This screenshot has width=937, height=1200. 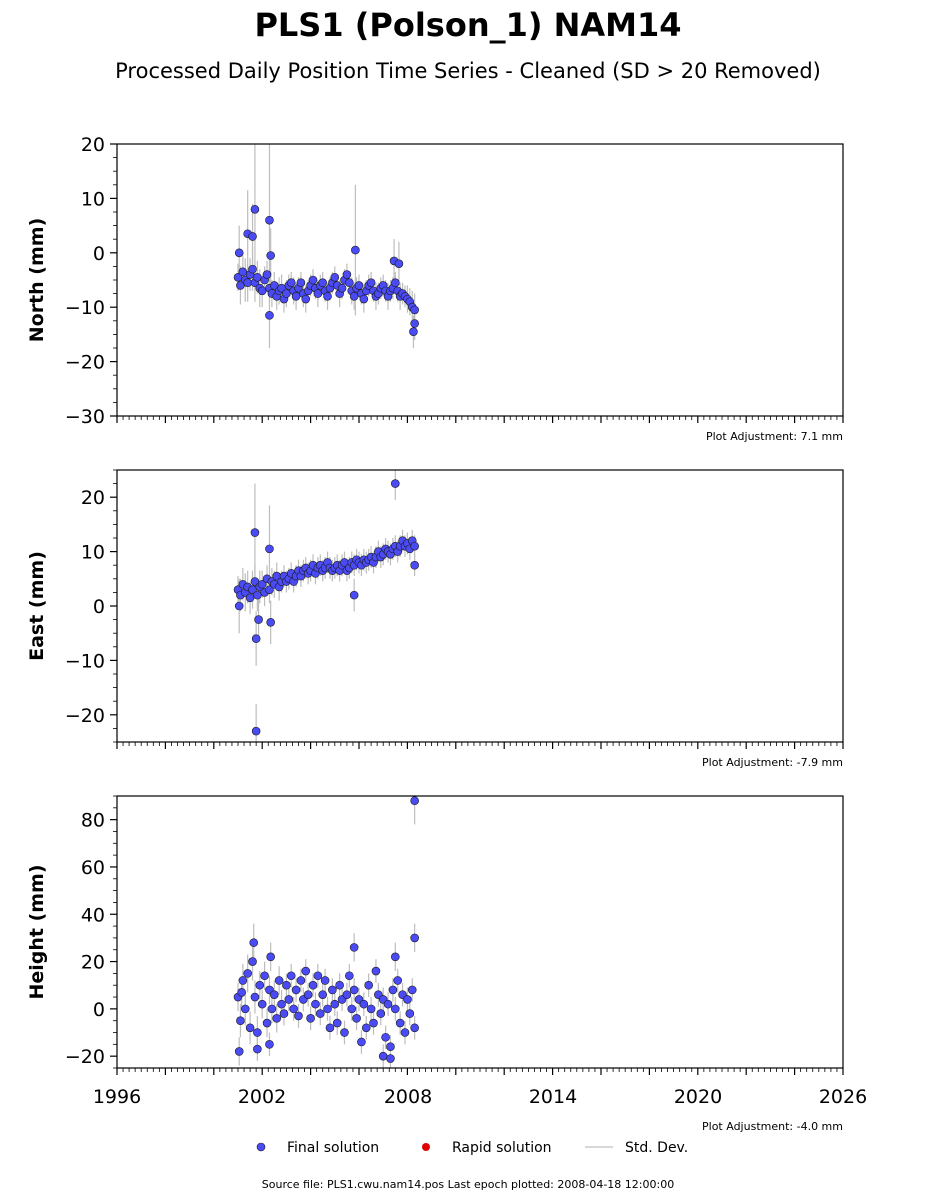 What do you see at coordinates (262, 1097) in the screenshot?
I see `x-tick-label-2002: 2002` at bounding box center [262, 1097].